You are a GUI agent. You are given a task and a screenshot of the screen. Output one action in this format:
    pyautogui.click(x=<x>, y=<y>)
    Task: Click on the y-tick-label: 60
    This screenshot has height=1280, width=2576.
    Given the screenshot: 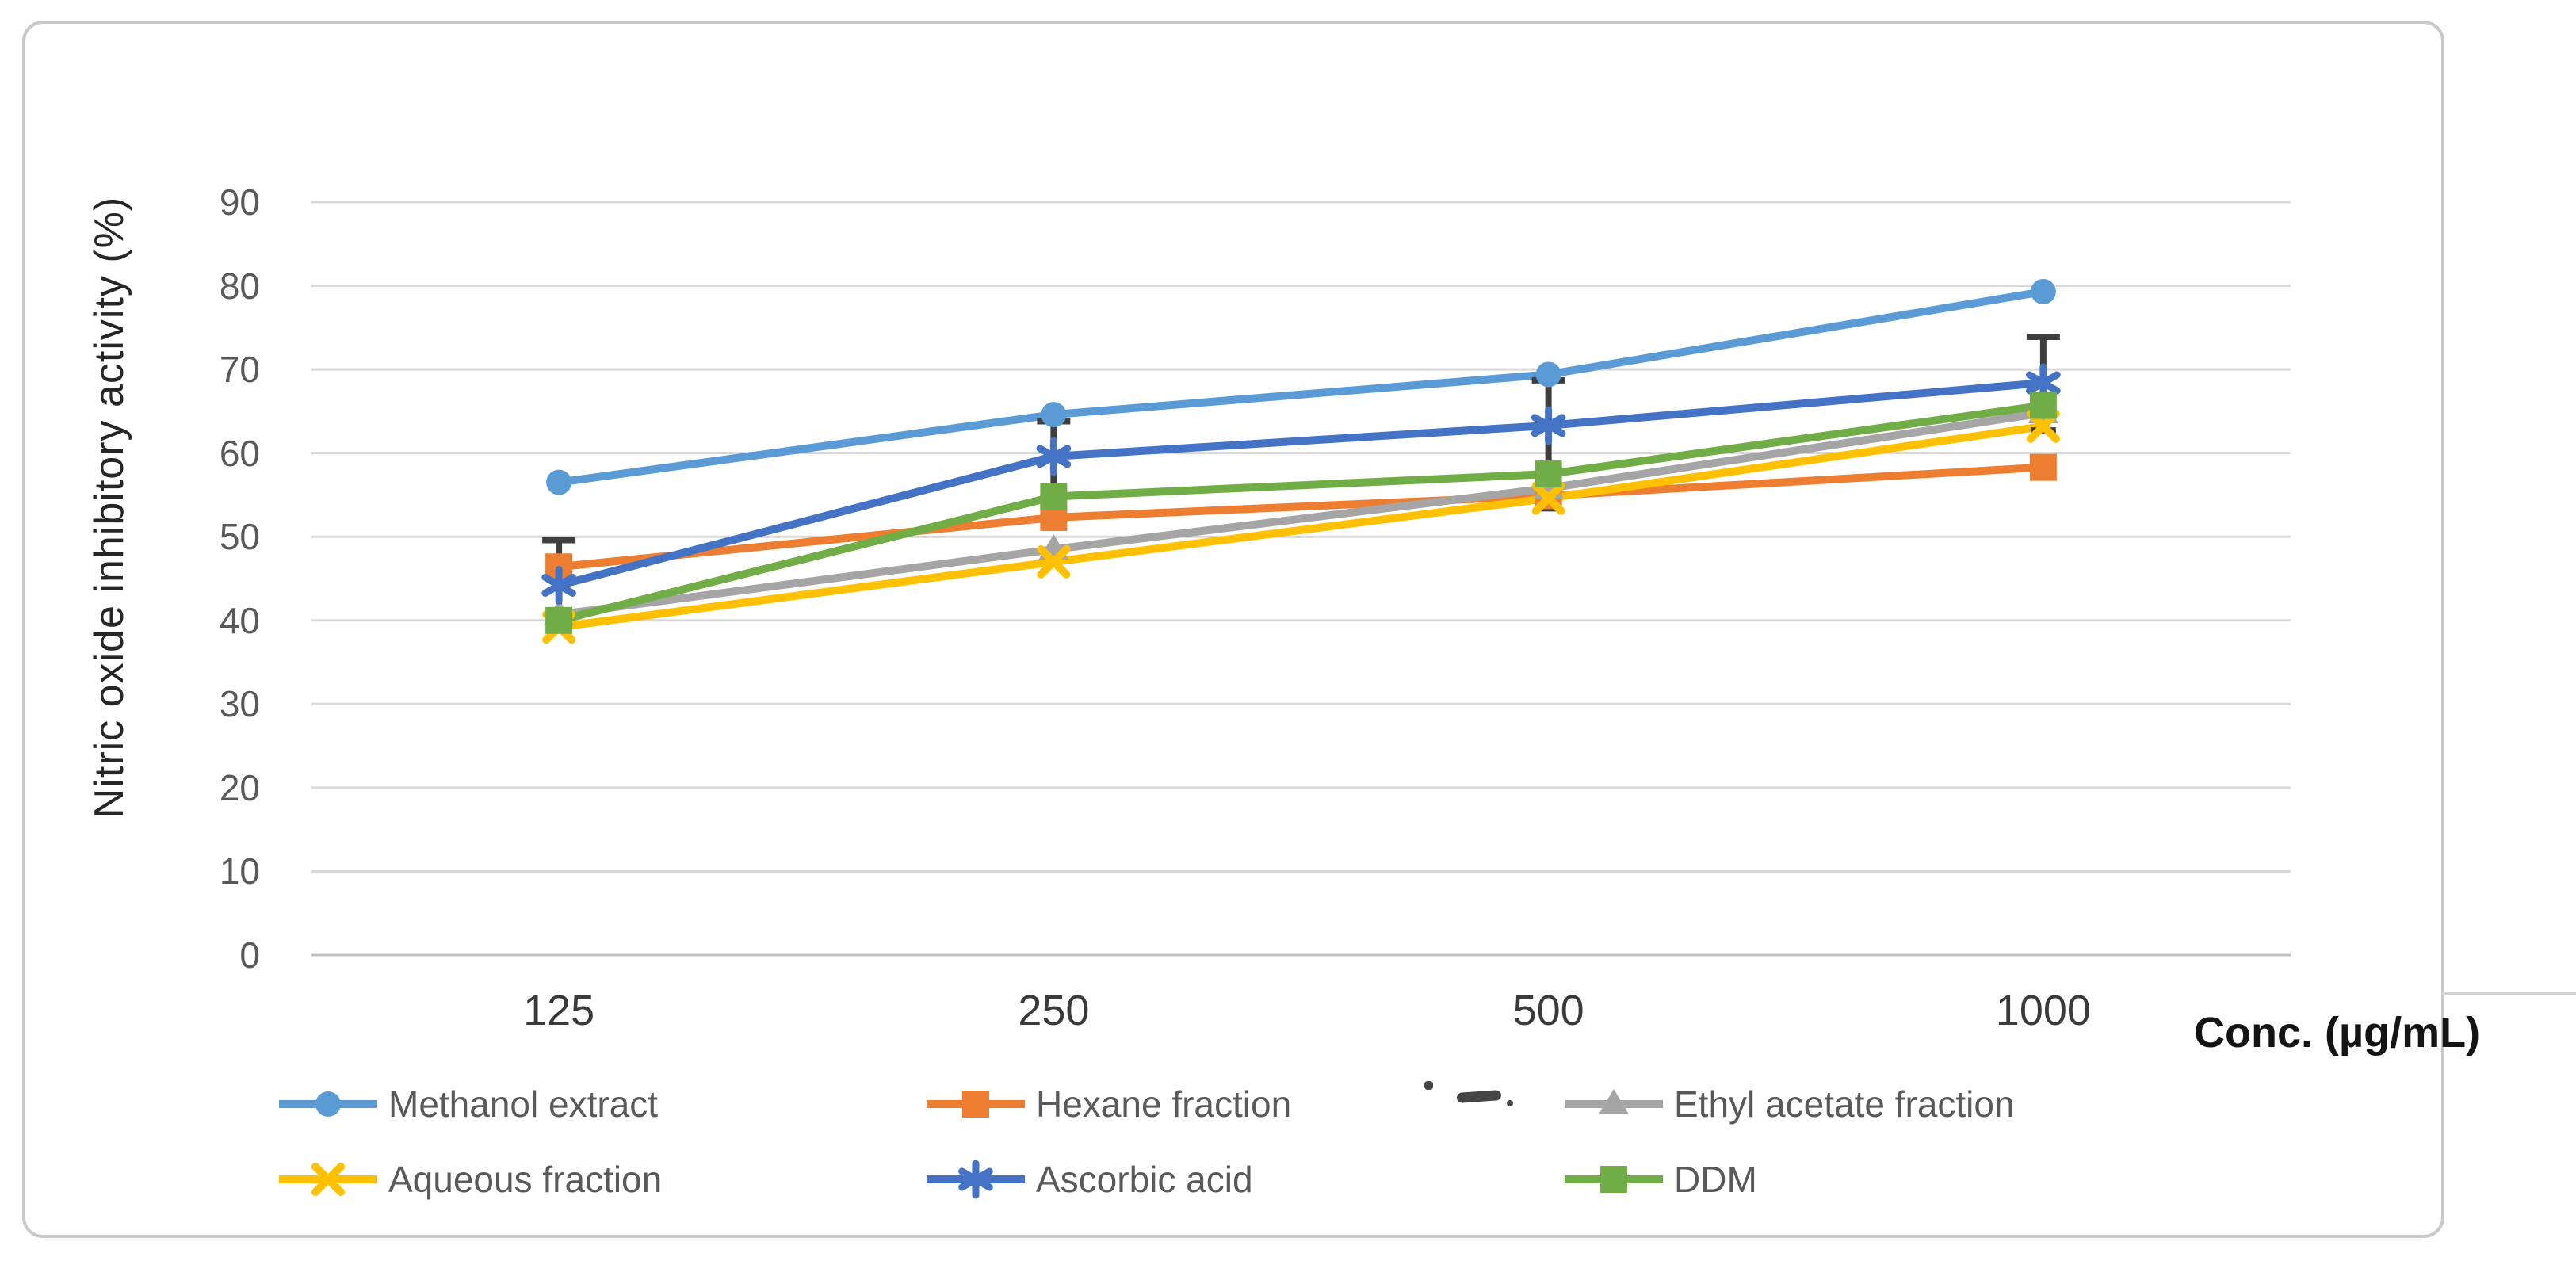 What is the action you would take?
    pyautogui.click(x=239, y=453)
    